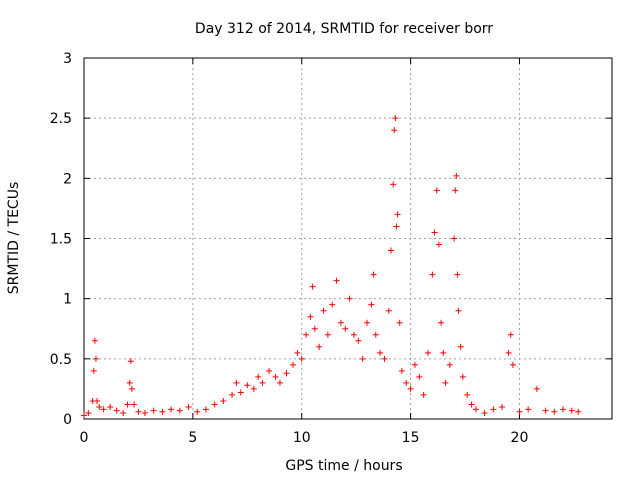 The height and width of the screenshot is (480, 640). I want to click on x-axis-label: GPS time / hours, so click(343, 466).